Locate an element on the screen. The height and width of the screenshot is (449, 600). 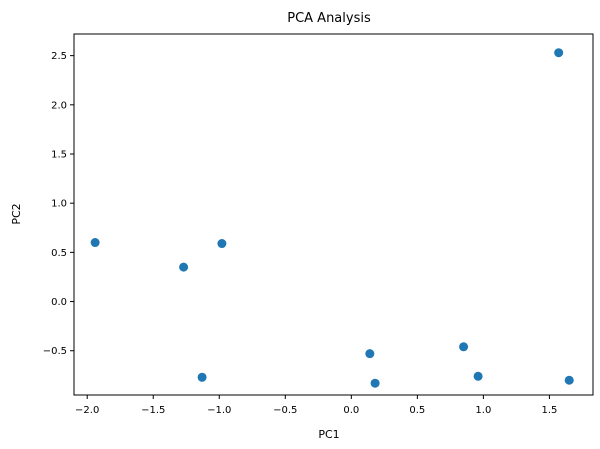
y-tick-label: 0.0 is located at coordinates (59, 302).